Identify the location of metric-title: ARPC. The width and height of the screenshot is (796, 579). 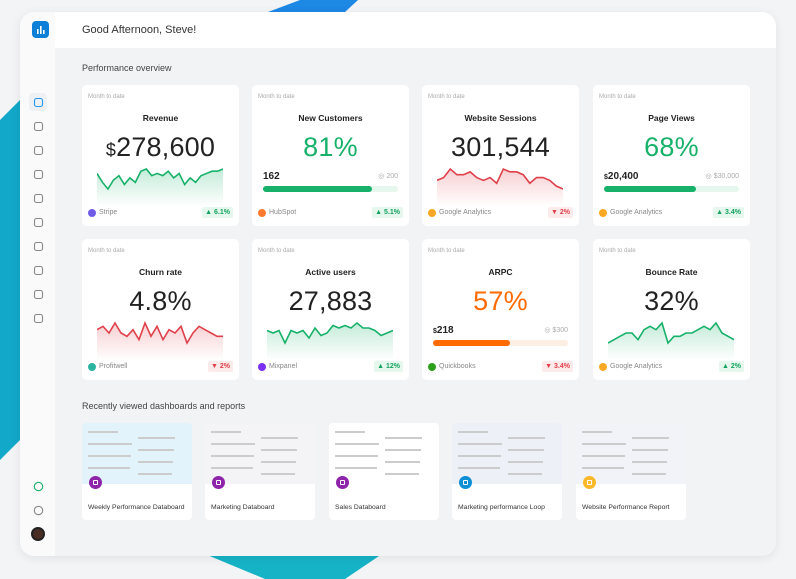
(500, 272).